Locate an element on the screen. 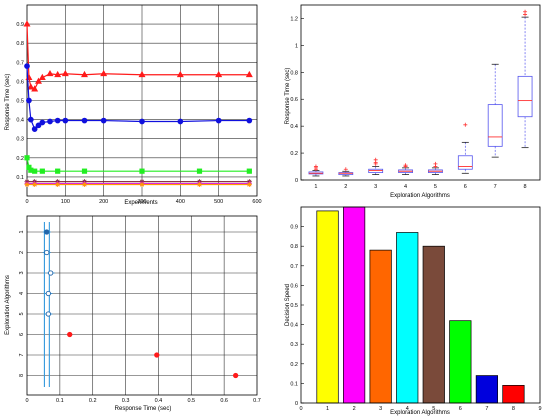 This screenshot has width=550, height=419. p3-ytick-label: 0.1 is located at coordinates (294, 384).